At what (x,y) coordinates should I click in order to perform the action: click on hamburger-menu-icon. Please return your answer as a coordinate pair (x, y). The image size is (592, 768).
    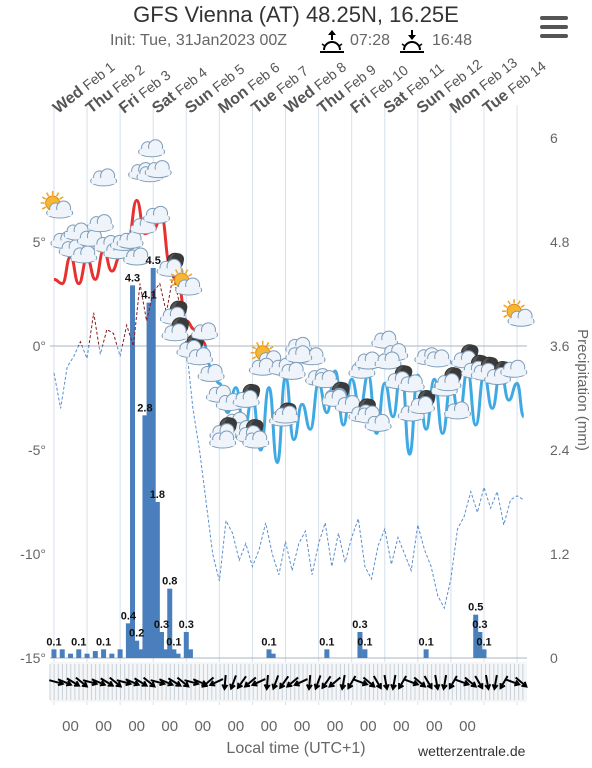
    Looking at the image, I should click on (554, 27).